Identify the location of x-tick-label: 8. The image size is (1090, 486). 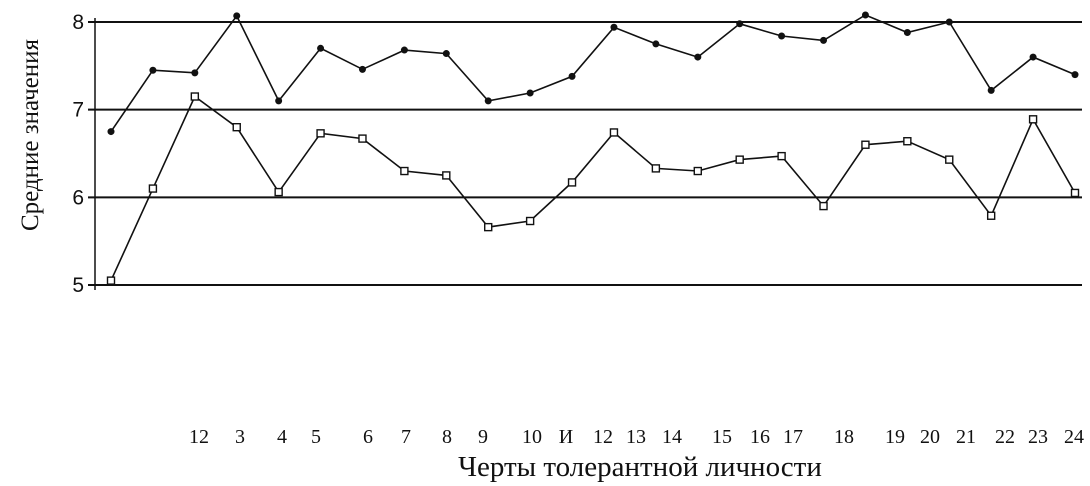
(447, 437).